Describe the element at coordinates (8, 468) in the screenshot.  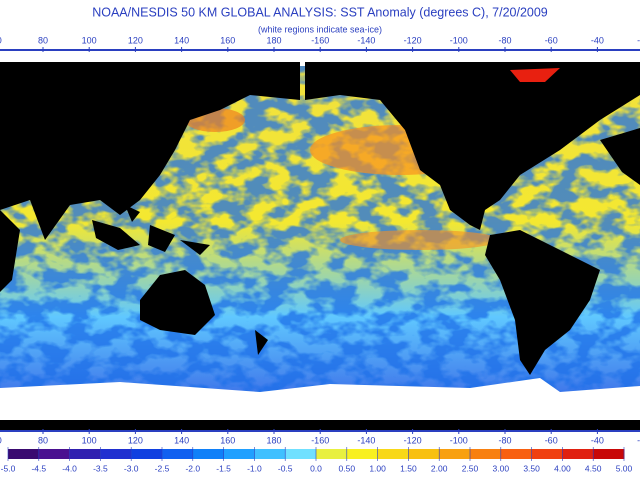
I see `colorbar-label: -5.0` at that location.